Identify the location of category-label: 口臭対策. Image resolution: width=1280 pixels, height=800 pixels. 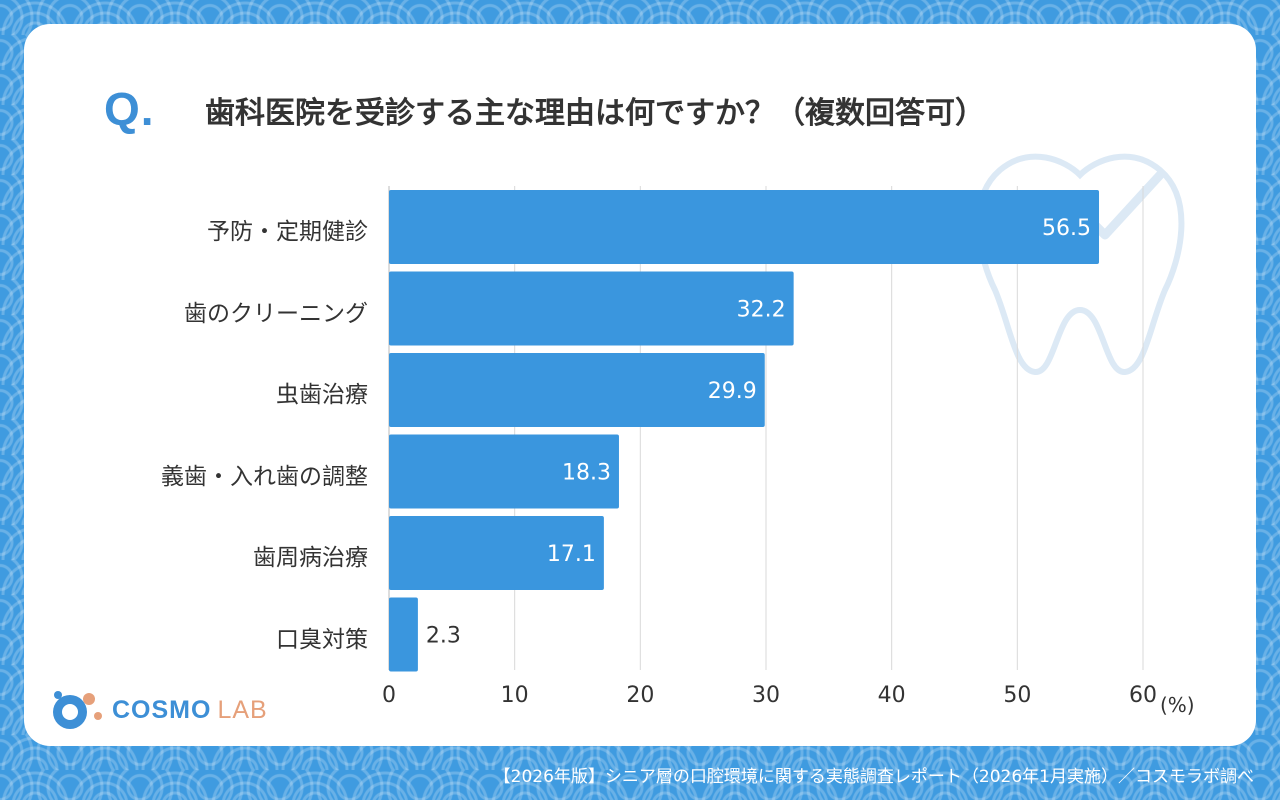
(322, 639).